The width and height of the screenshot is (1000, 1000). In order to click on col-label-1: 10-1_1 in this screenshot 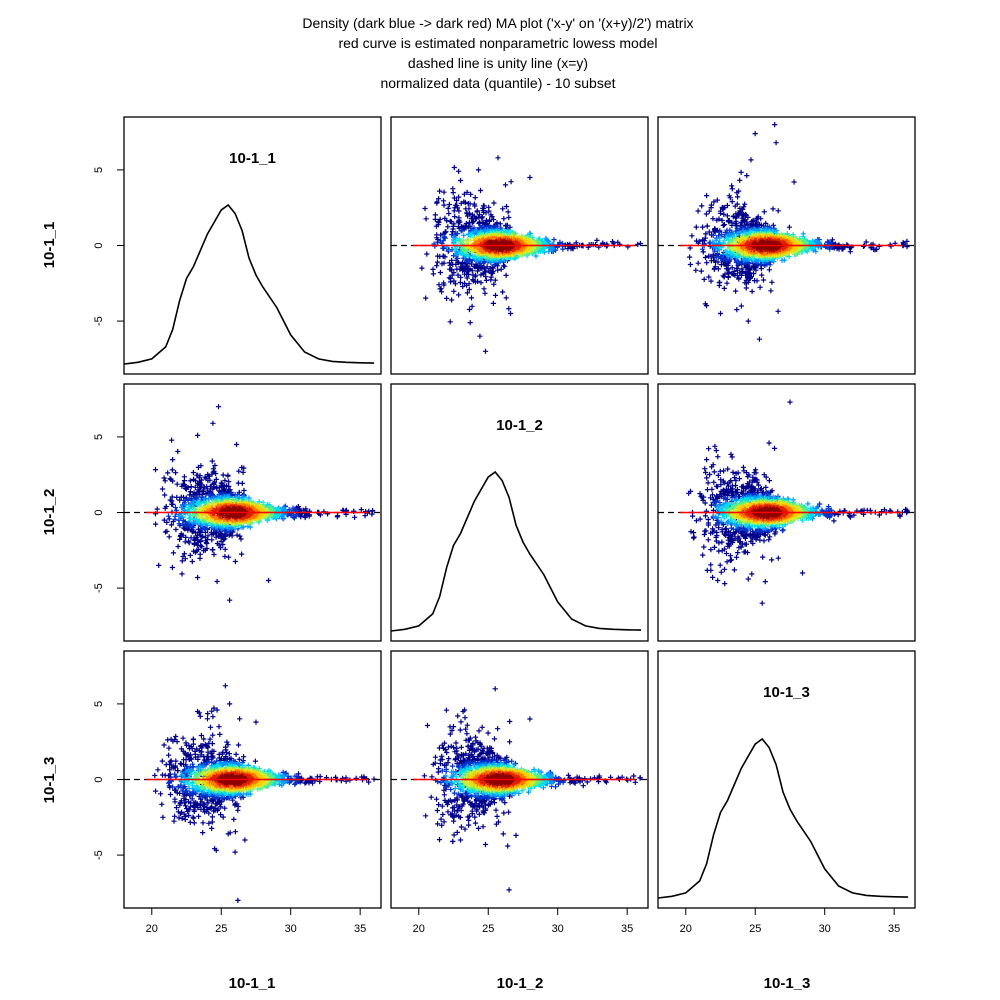, I will do `click(252, 983)`.